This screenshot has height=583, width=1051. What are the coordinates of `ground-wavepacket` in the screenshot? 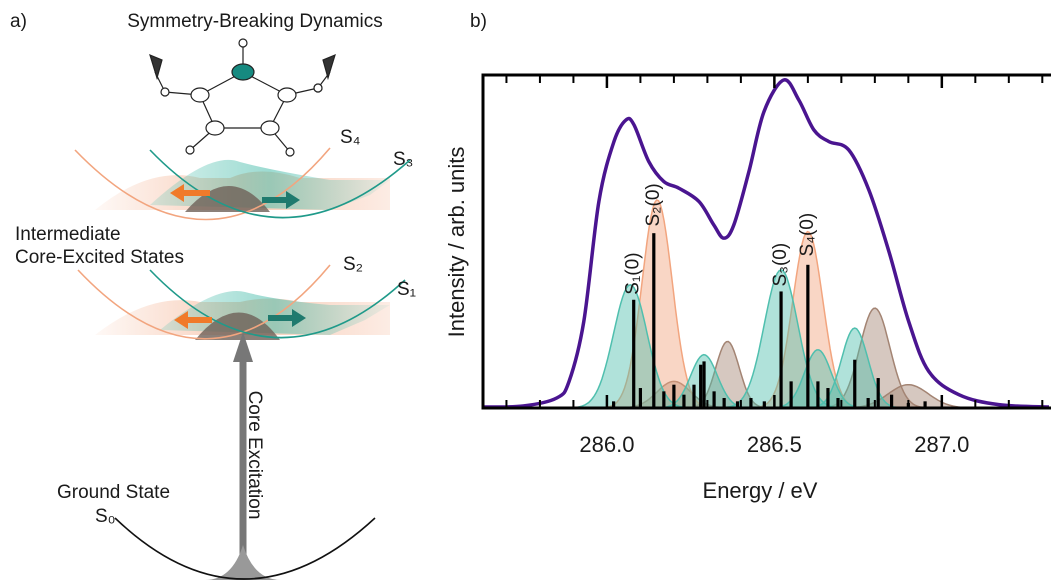 It's located at (243, 562).